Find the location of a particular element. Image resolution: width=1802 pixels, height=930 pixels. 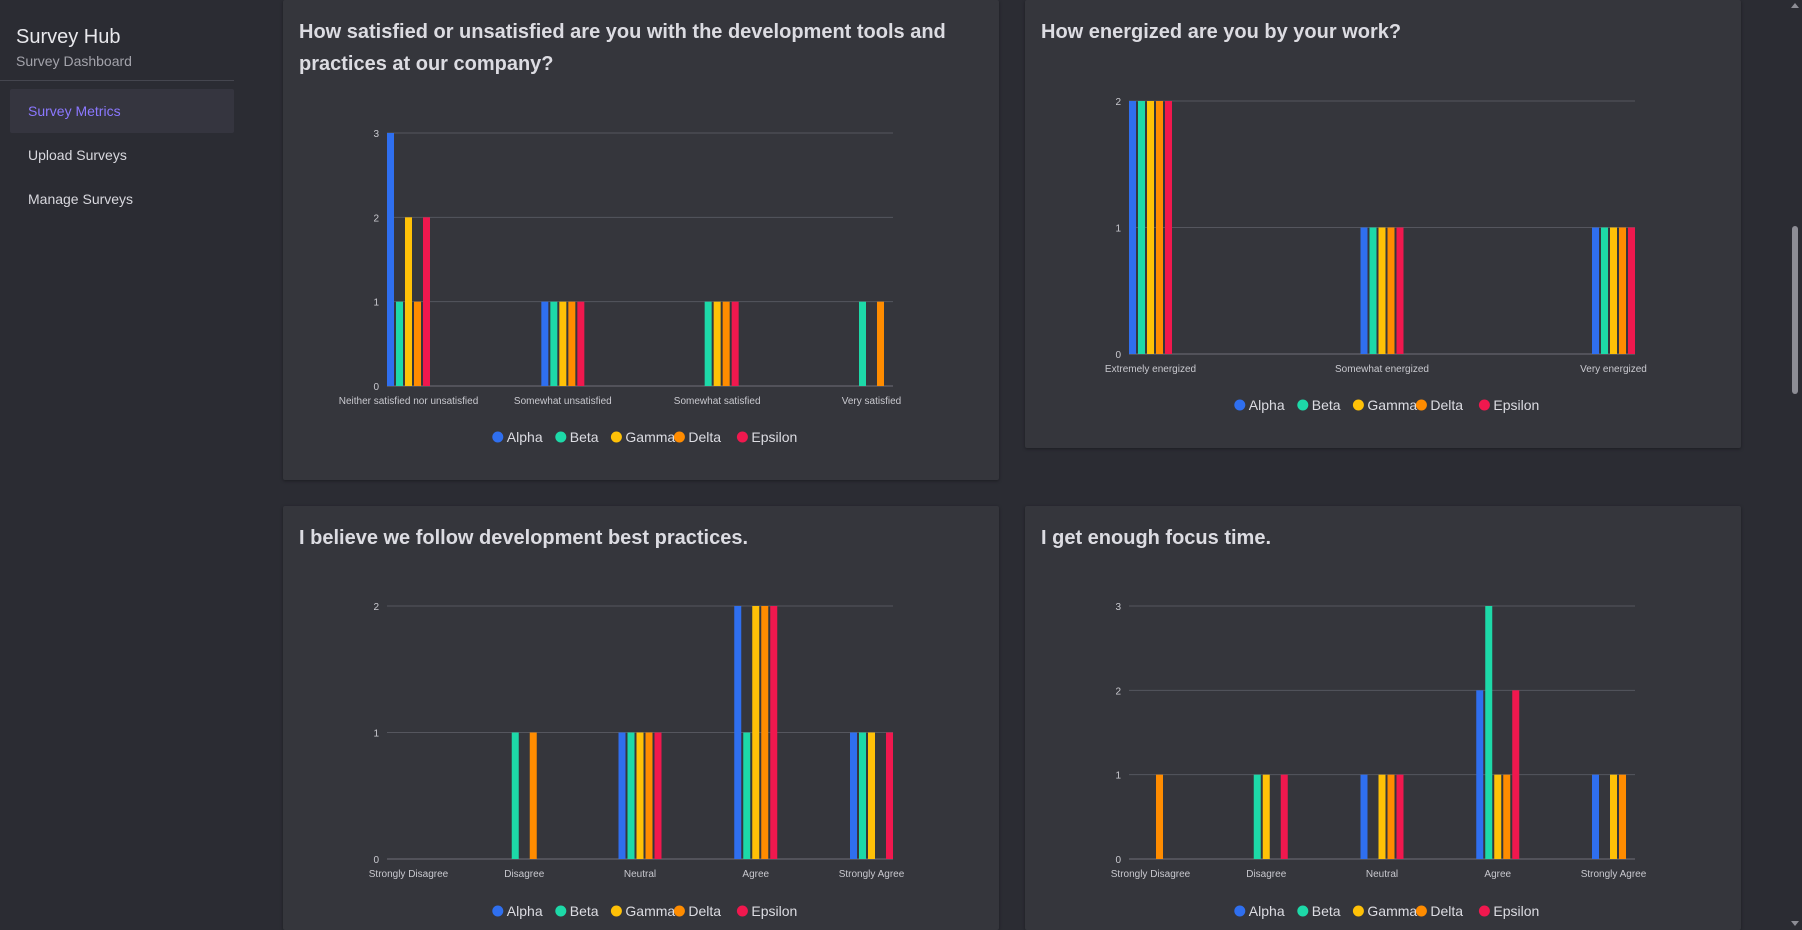

brand: Survey Hub Survey Dashboard is located at coordinates (118, 34).